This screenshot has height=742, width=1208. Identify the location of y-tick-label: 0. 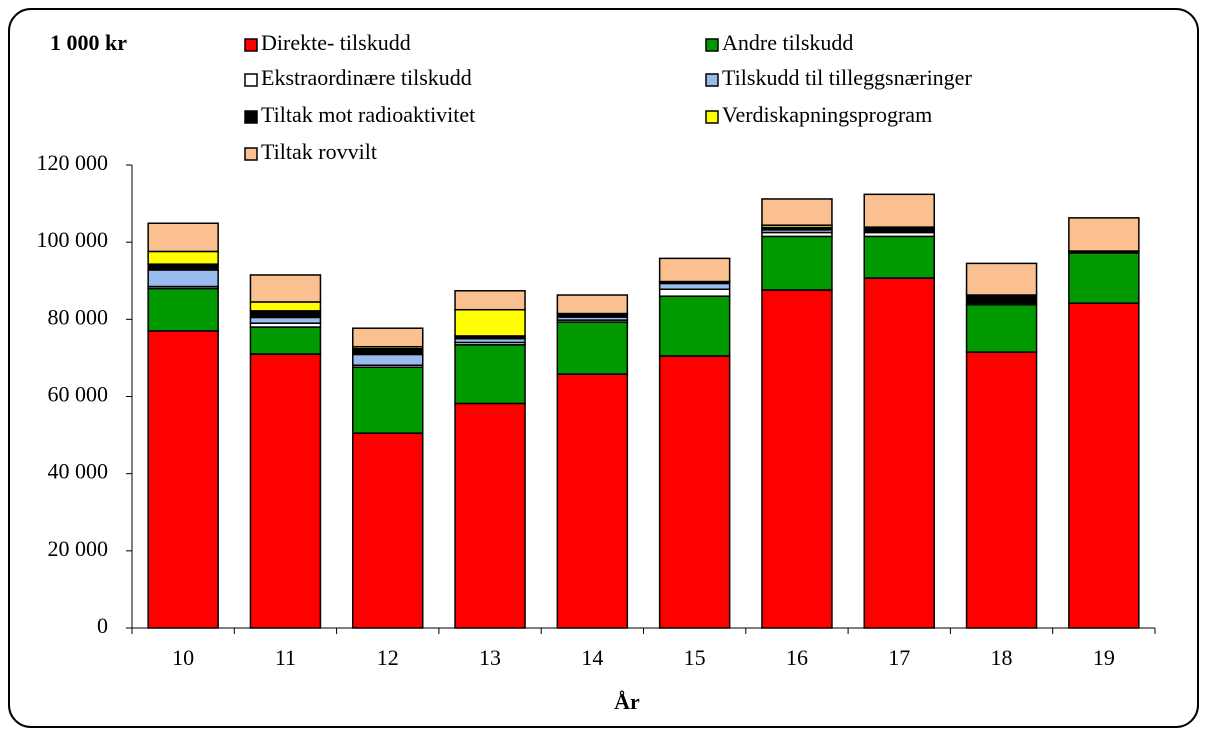
(102, 625).